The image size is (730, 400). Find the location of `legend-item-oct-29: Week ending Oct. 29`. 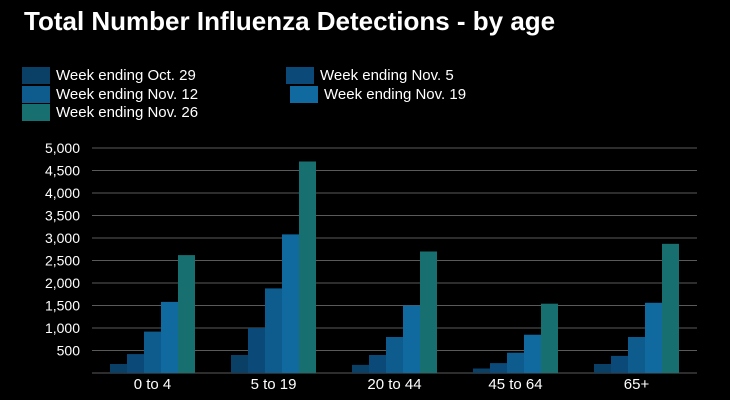

legend-item-oct-29: Week ending Oct. 29 is located at coordinates (109, 75).